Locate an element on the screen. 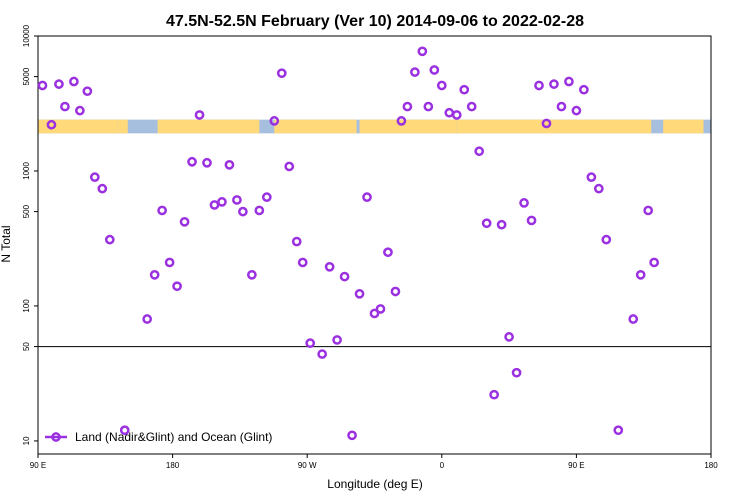 The width and height of the screenshot is (750, 500). land-ocean-band is located at coordinates (374, 126).